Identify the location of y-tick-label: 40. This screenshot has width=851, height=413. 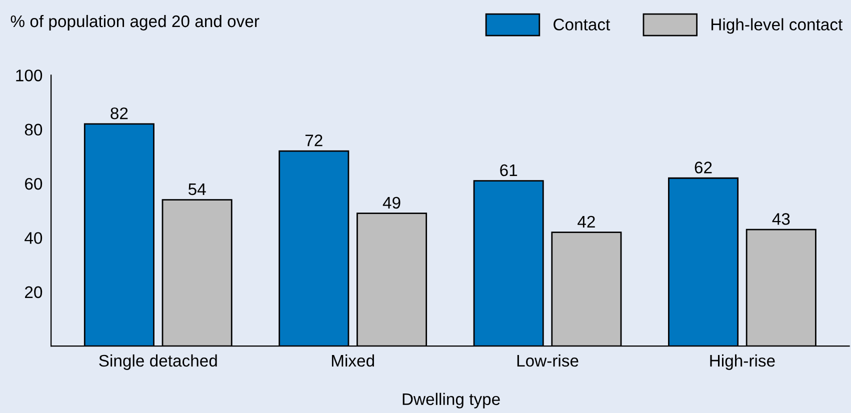
(33, 238).